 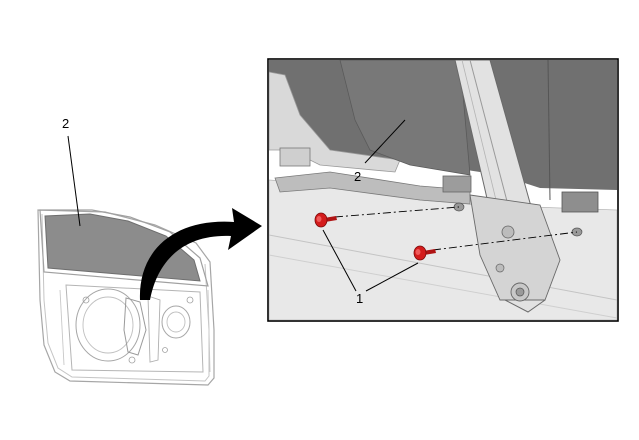 What do you see at coordinates (339, 260) in the screenshot?
I see `leader-line-bolt-upper` at bounding box center [339, 260].